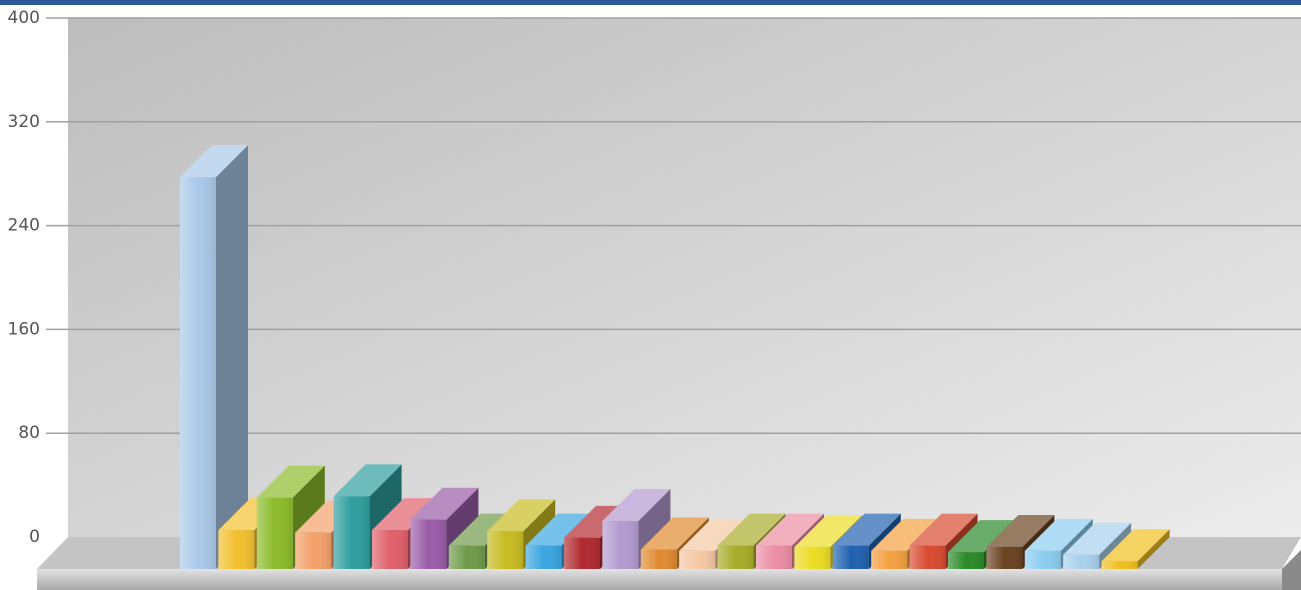 The image size is (1301, 590). I want to click on y-tick-label: 80, so click(29, 433).